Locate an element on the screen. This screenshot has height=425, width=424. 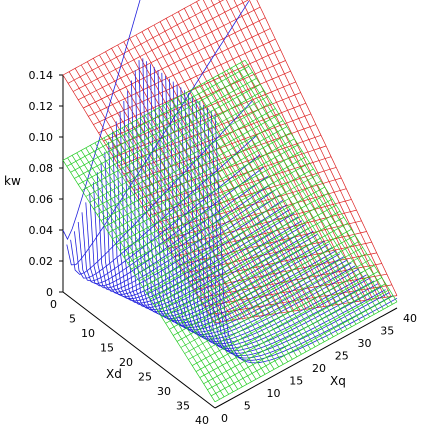
z-tick-label: 0.06 is located at coordinates (41, 199).